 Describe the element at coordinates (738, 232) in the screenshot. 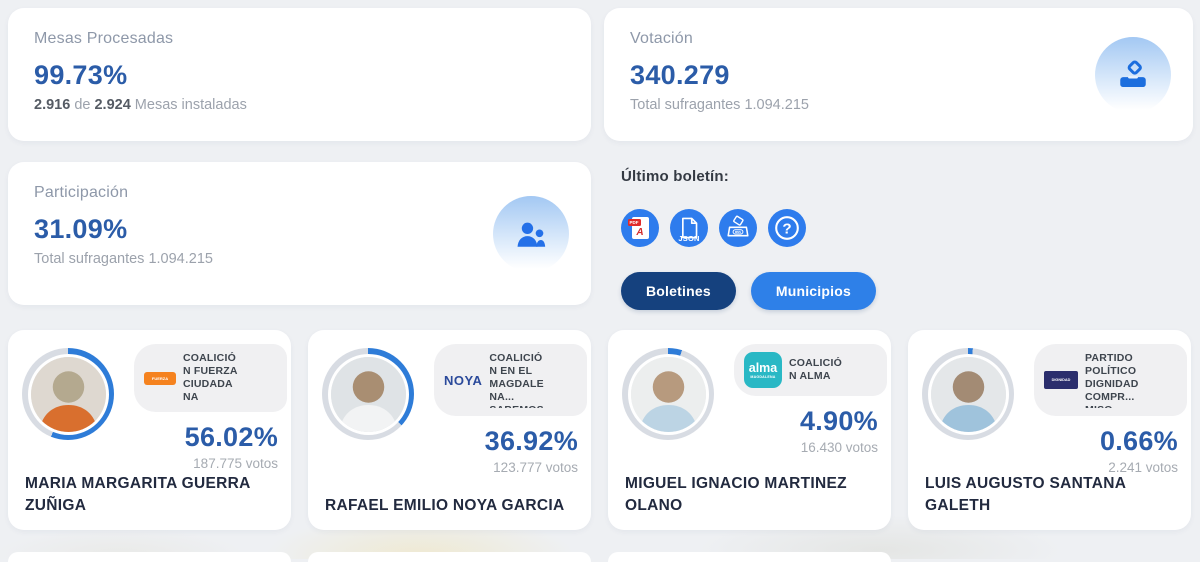

I see `svg-text: MMV` at that location.